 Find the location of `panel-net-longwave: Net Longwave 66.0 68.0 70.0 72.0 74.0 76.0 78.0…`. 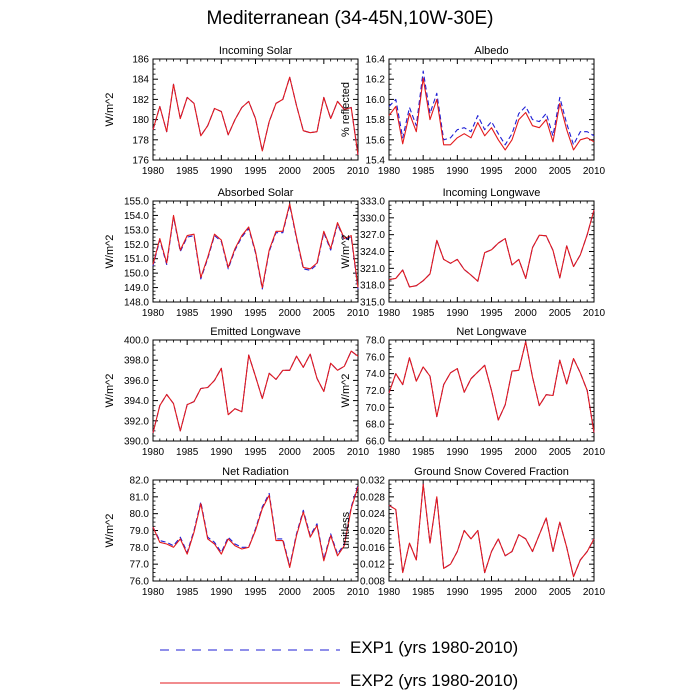

panel-net-longwave: Net Longwave 66.0 68.0 70.0 72.0 74.0 76.0 78.0… is located at coordinates (473, 392).